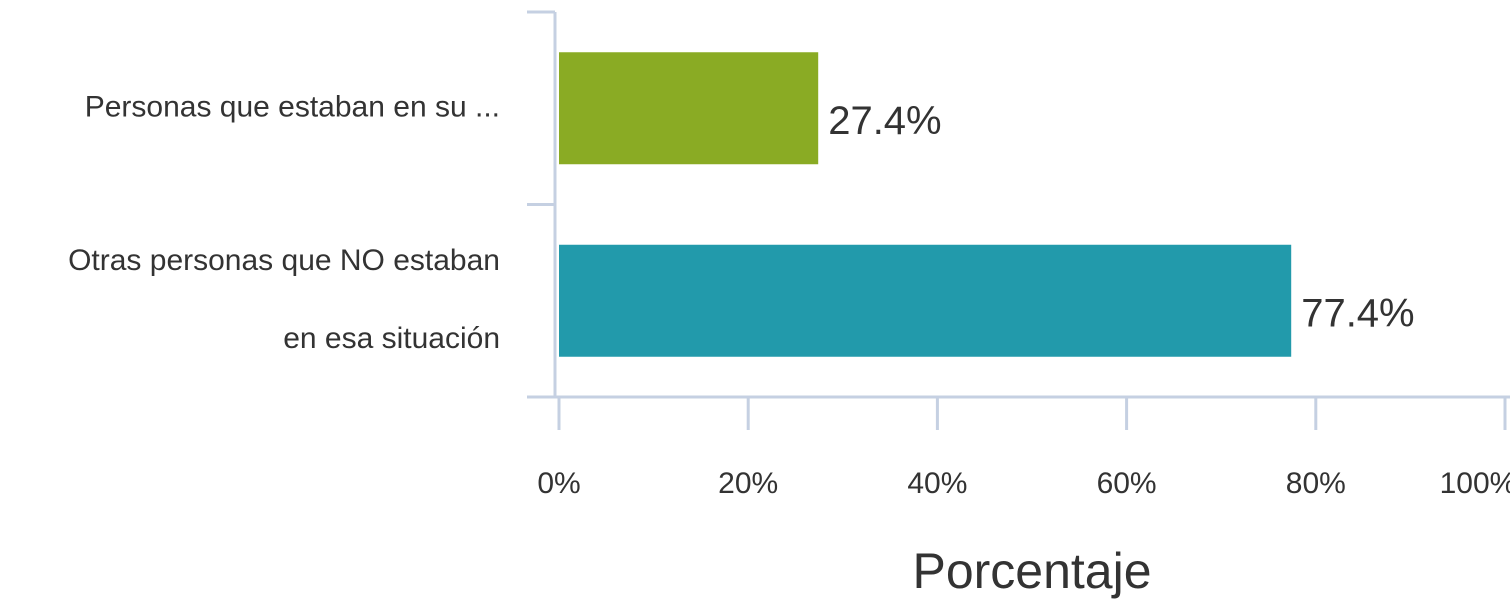 The width and height of the screenshot is (1510, 613). I want to click on x-tick-label: 100%, so click(1475, 483).